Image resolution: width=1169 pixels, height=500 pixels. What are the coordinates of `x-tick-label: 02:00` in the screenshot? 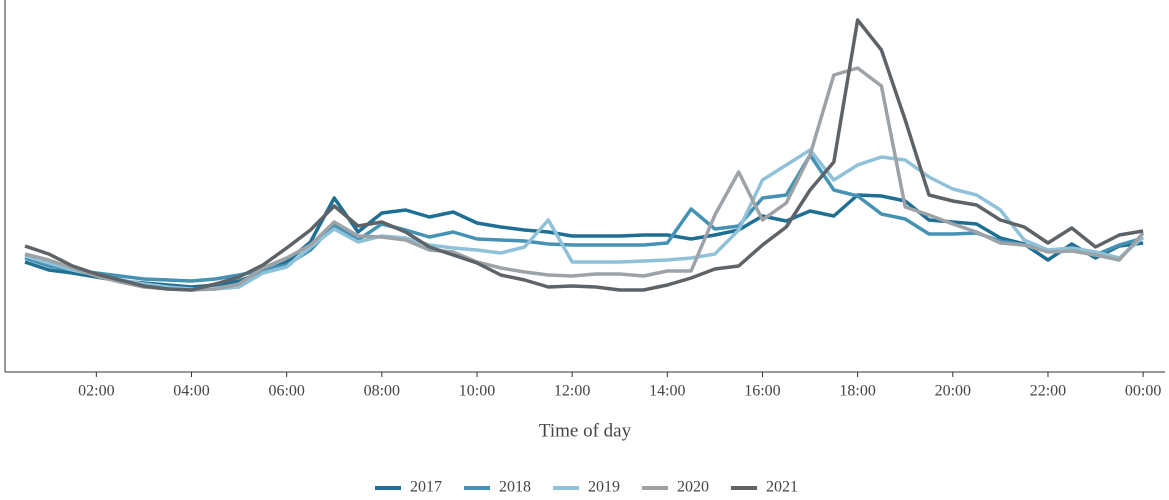 It's located at (96, 391).